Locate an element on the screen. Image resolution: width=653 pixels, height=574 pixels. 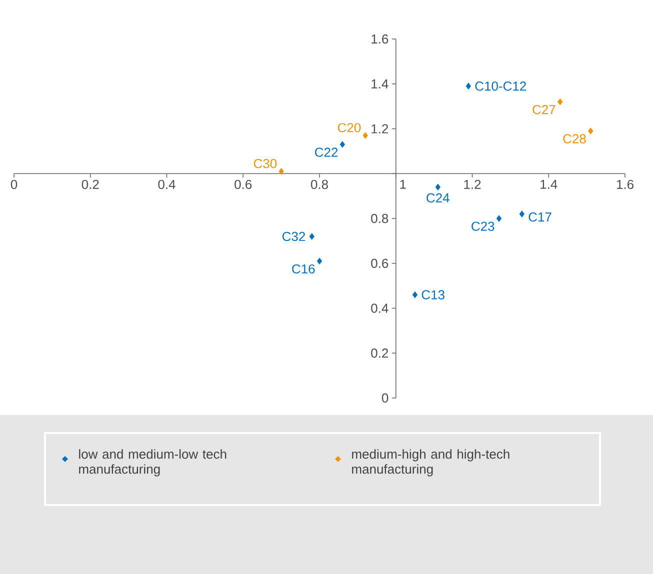
x-tick-label: 0.4 is located at coordinates (167, 185).